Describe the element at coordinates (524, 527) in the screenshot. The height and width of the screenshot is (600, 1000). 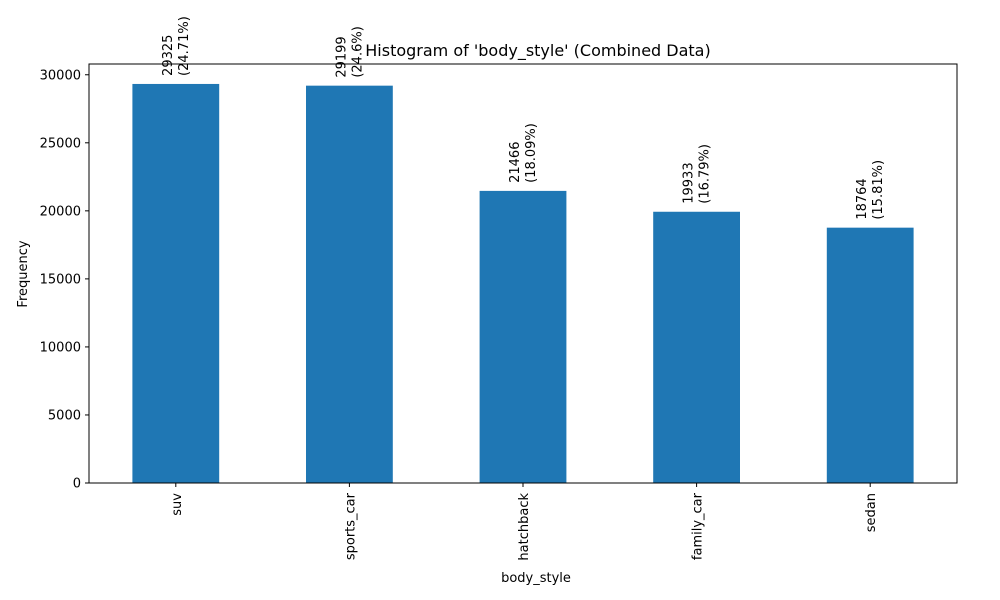
I see `x-tick-label-hatchback: hatchback` at that location.